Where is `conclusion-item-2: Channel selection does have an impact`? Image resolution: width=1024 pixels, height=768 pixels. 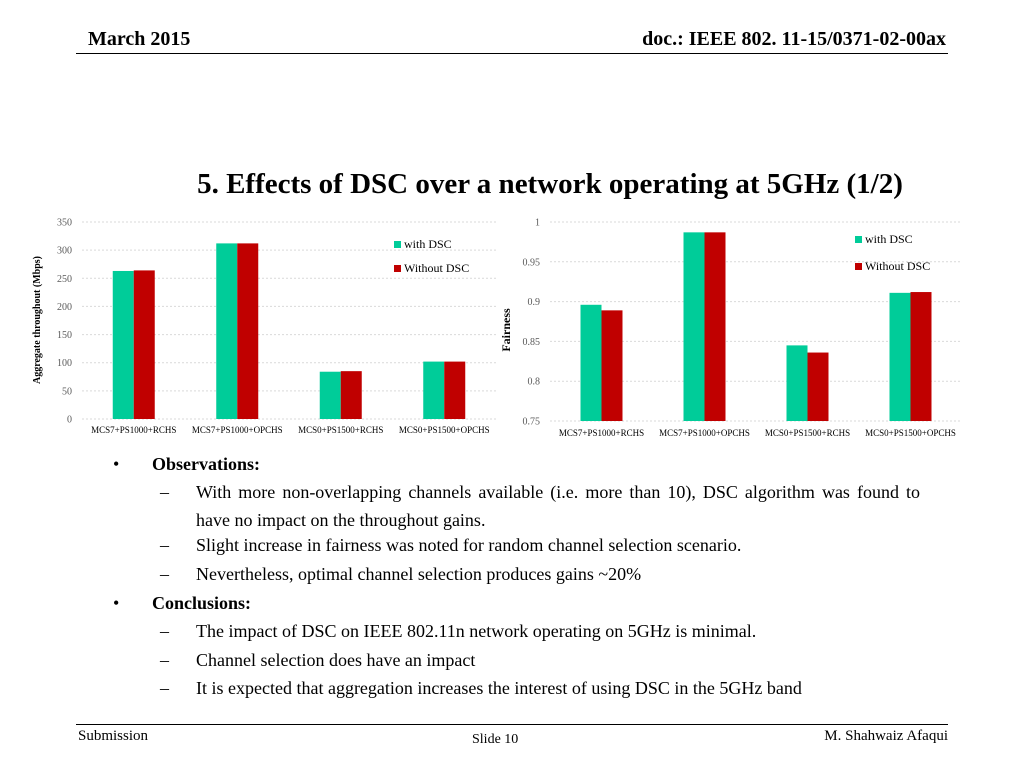
conclusion-item-2: Channel selection does have an impact is located at coordinates (336, 660).